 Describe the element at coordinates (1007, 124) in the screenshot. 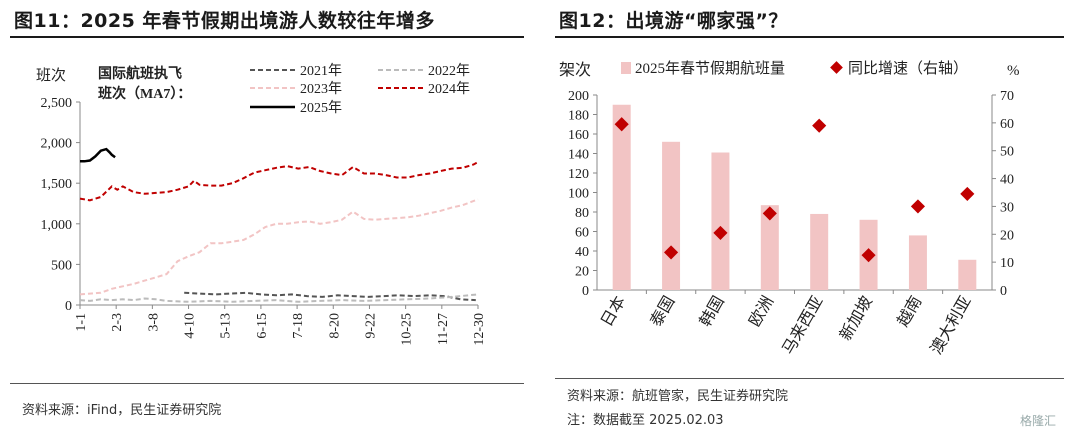

I see `right-y-right-tick-label: 60` at that location.